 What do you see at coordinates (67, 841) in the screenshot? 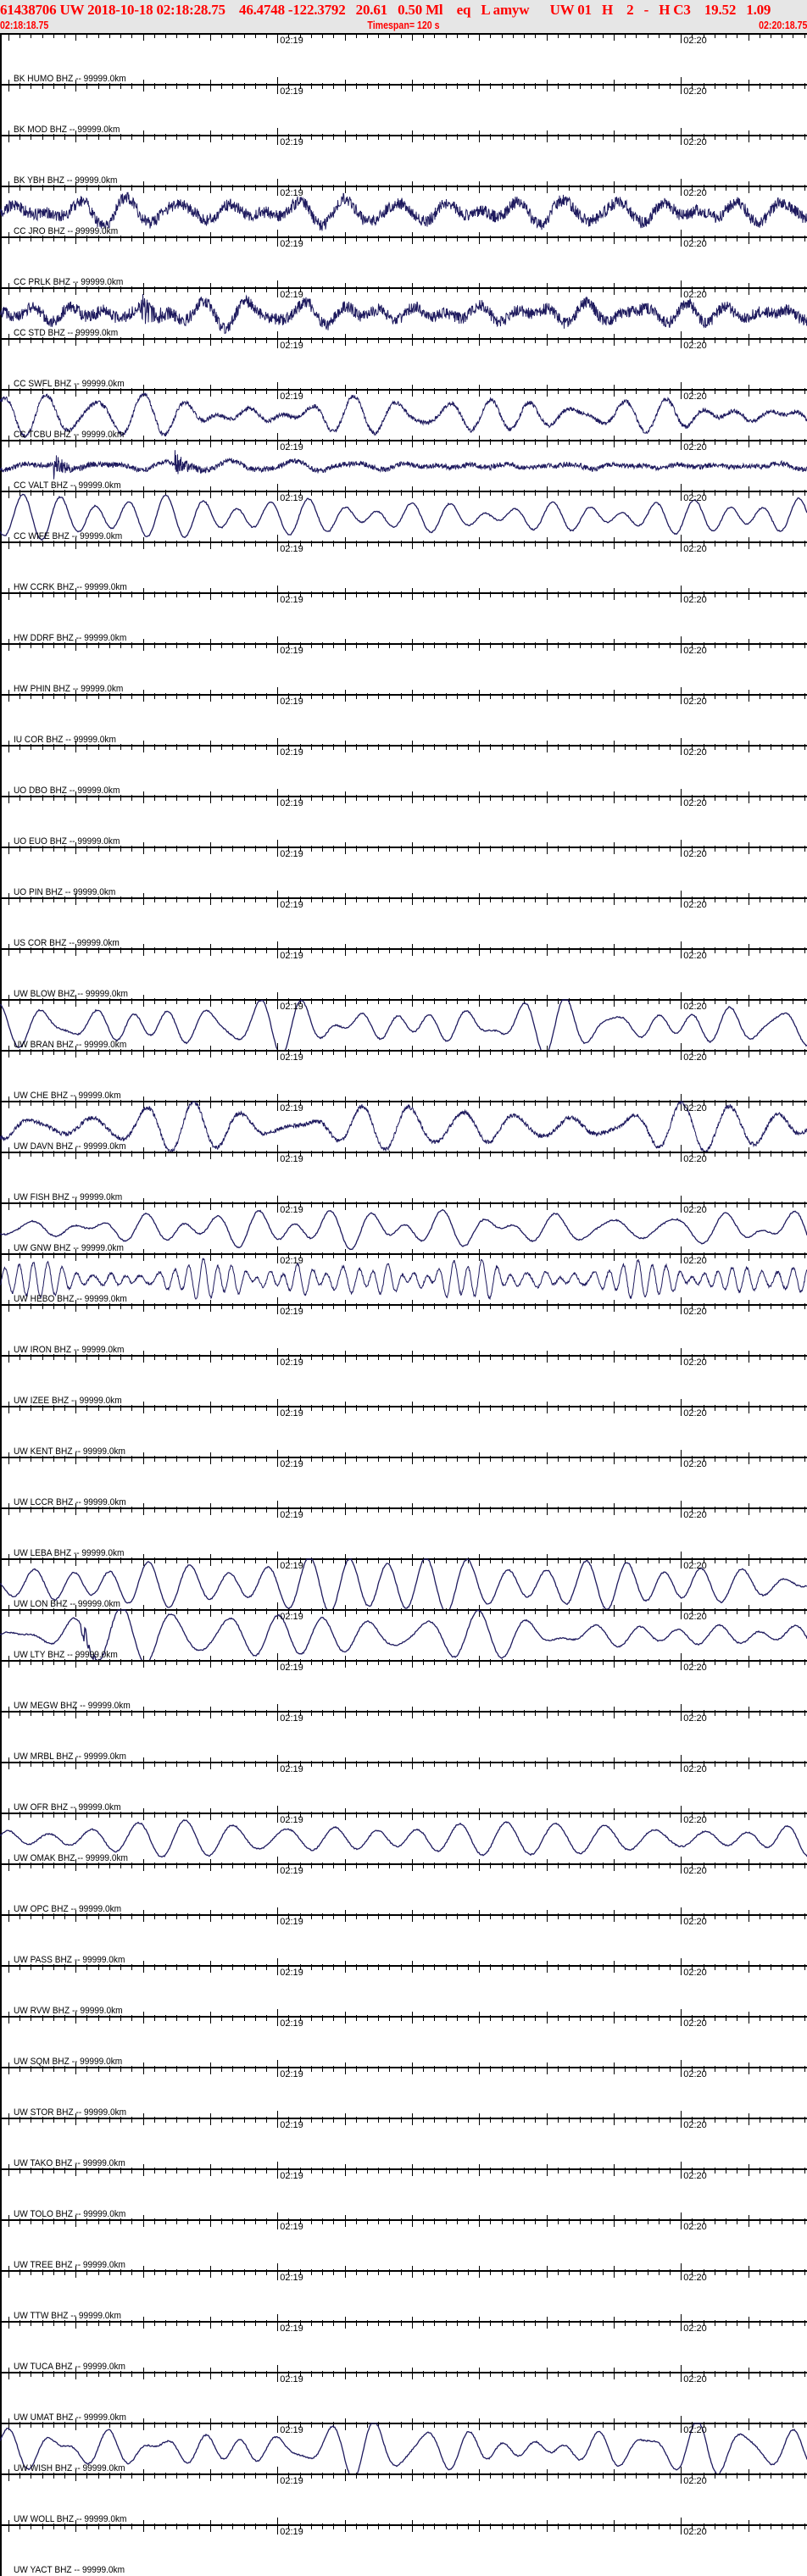
I see `station-label: UO EUO BHZ -- 99999.0km` at bounding box center [67, 841].